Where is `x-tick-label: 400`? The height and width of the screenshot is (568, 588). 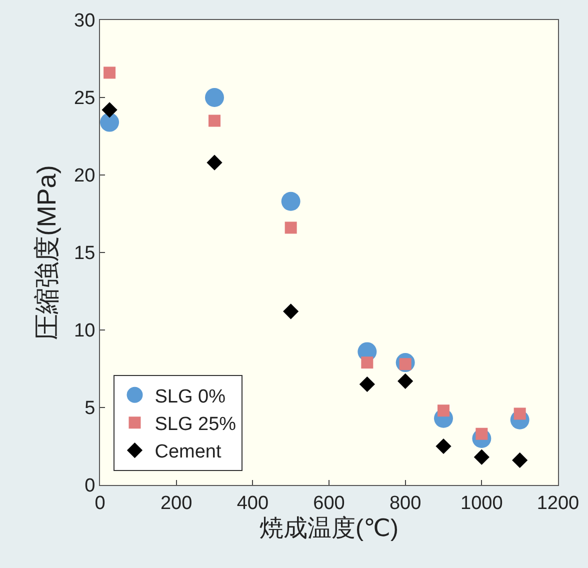
x-tick-label: 400 is located at coordinates (252, 503).